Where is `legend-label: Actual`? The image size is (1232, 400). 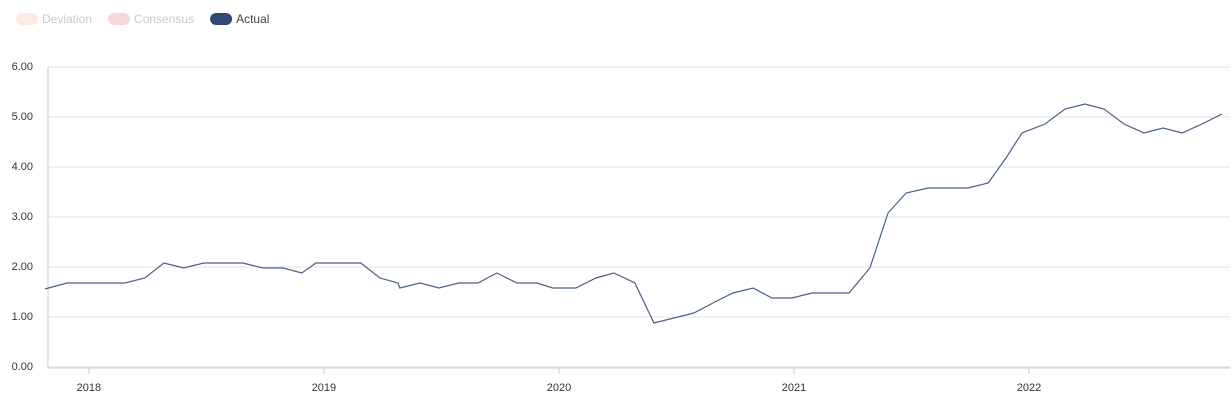
legend-label: Actual is located at coordinates (252, 19).